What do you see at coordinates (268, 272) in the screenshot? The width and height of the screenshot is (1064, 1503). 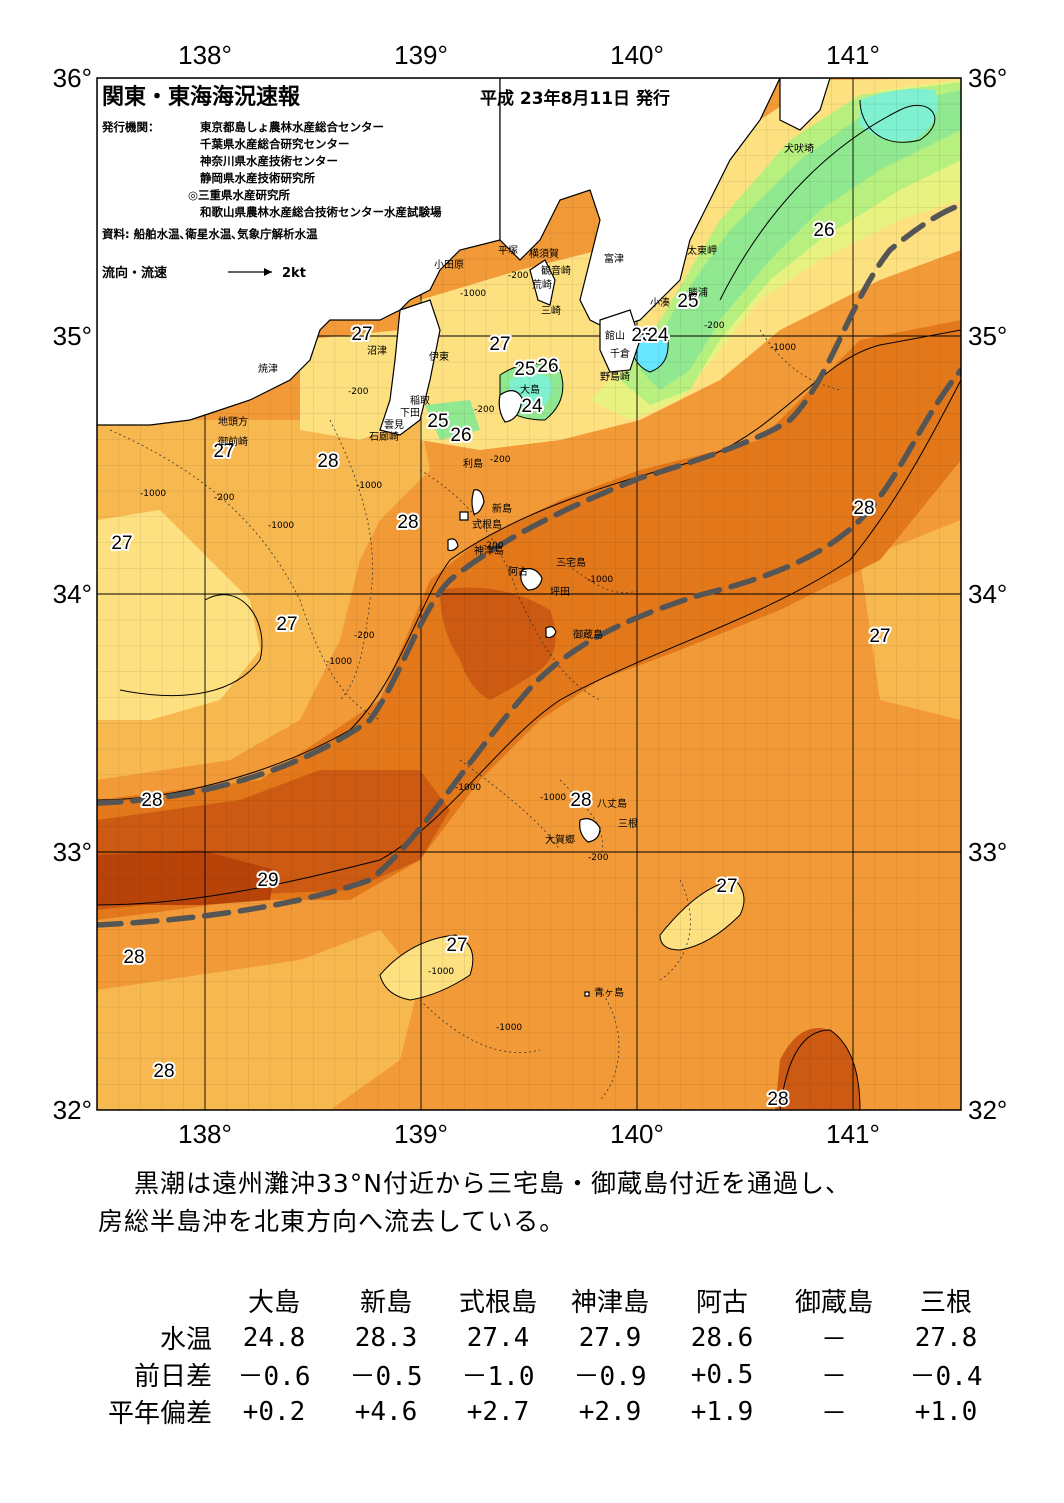 I see `arrow-head-icon` at bounding box center [268, 272].